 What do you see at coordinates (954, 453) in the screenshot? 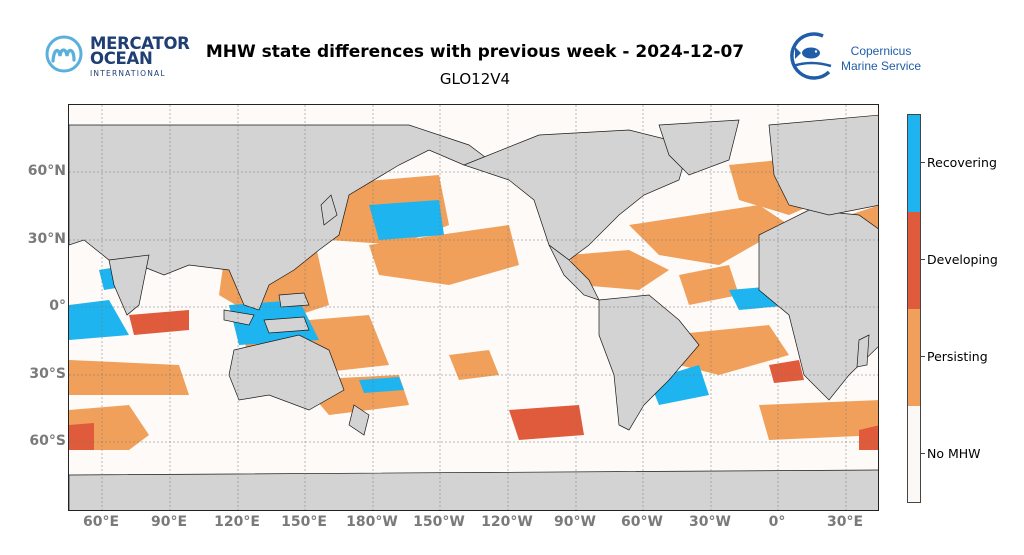
I see `legend-label-no-mhw: No MHW` at bounding box center [954, 453].